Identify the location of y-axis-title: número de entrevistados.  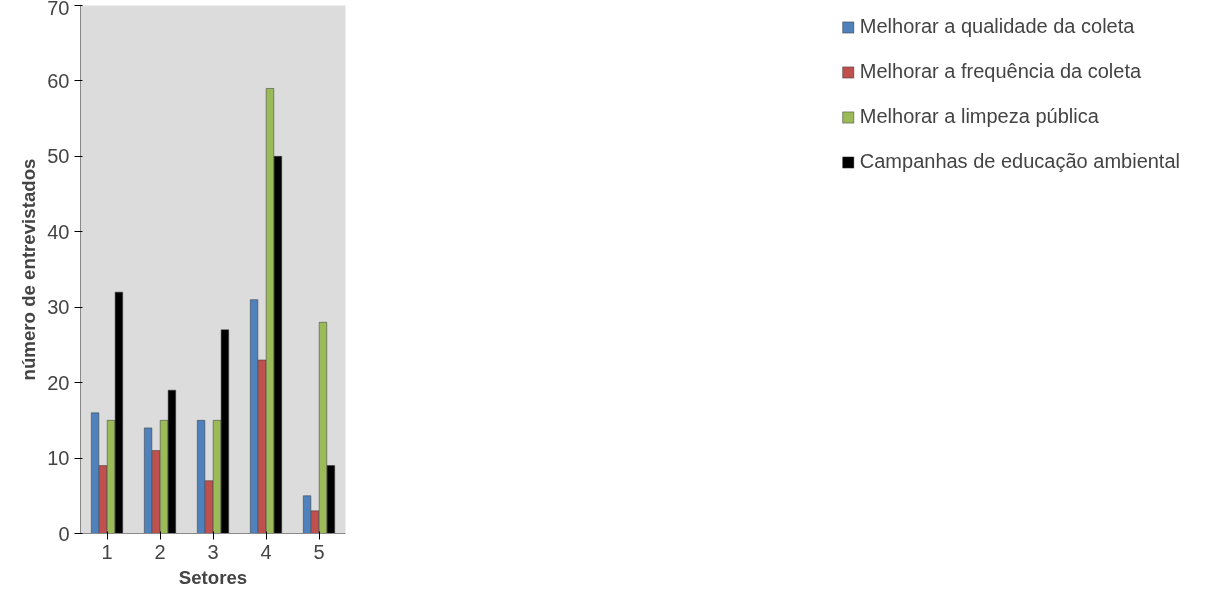
(29, 269).